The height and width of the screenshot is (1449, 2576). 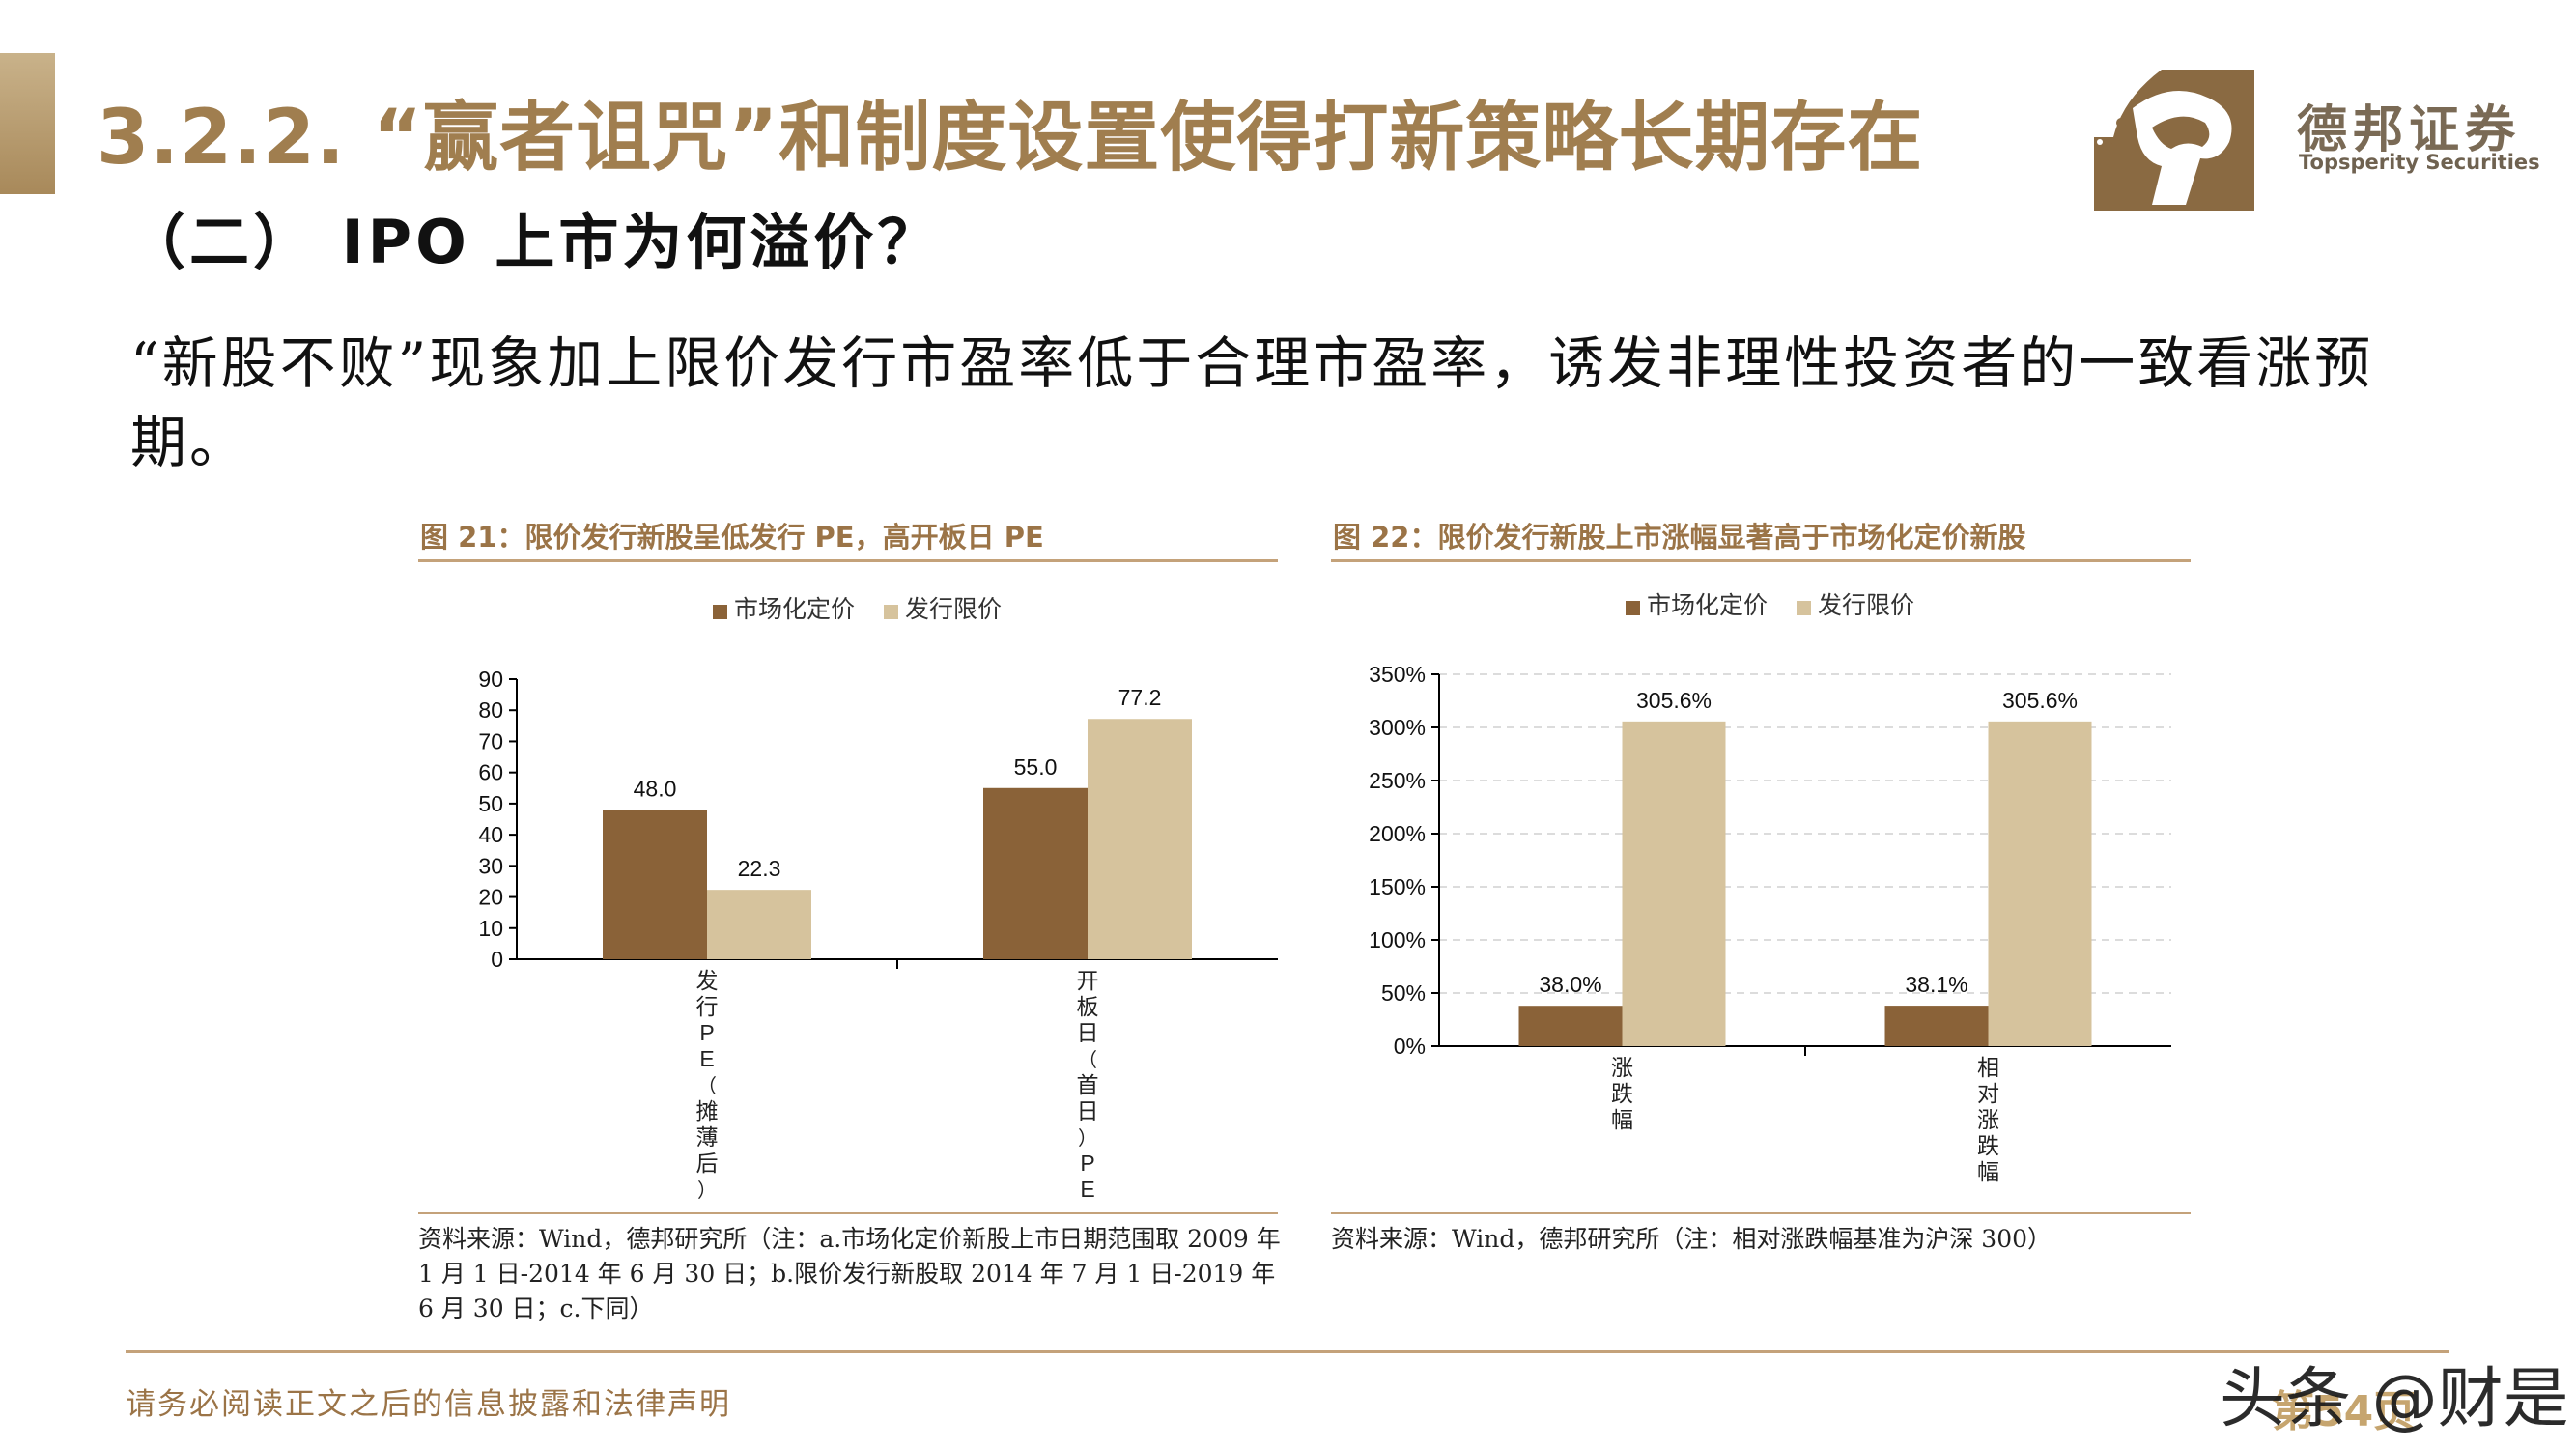 I want to click on figure-21-bottom-rule, so click(x=848, y=1213).